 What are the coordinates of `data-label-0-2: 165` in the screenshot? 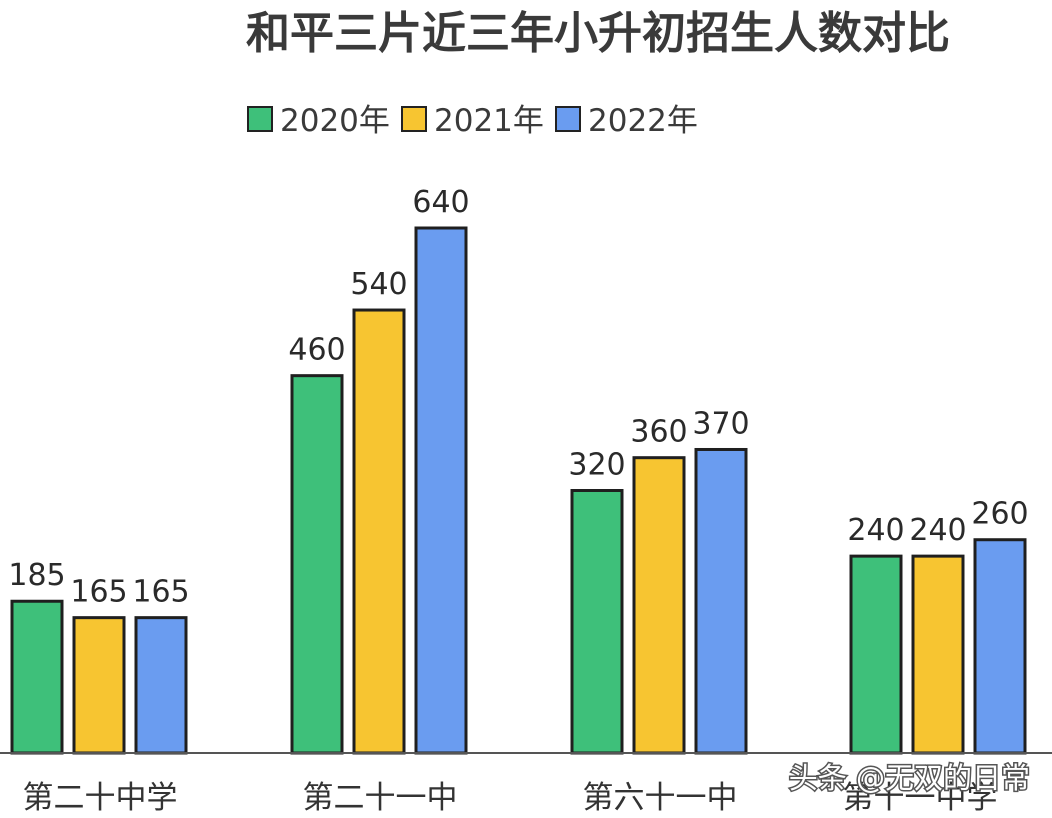 It's located at (160, 592).